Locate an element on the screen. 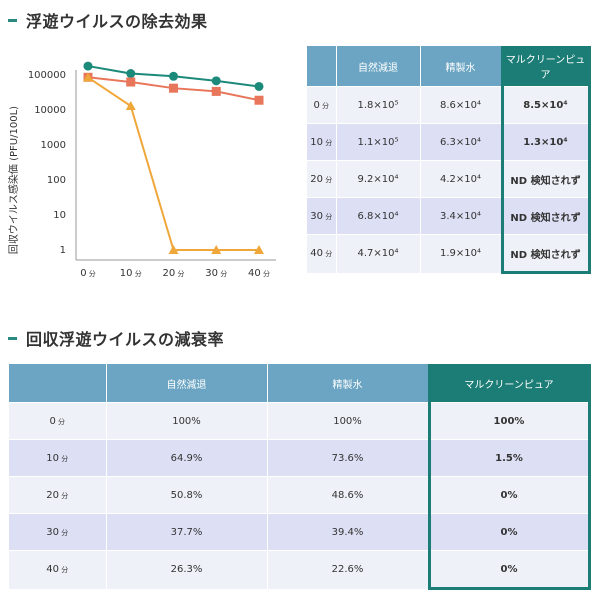  water-cell: 73.6% is located at coordinates (348, 458).